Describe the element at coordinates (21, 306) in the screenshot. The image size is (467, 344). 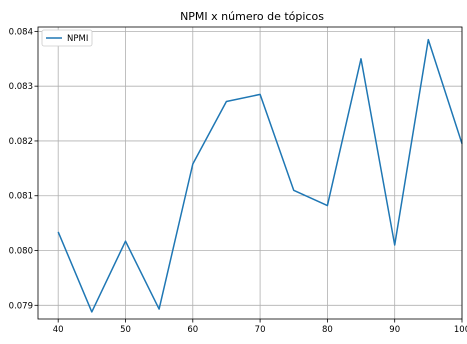
I see `y-tick-label: 0.079` at that location.